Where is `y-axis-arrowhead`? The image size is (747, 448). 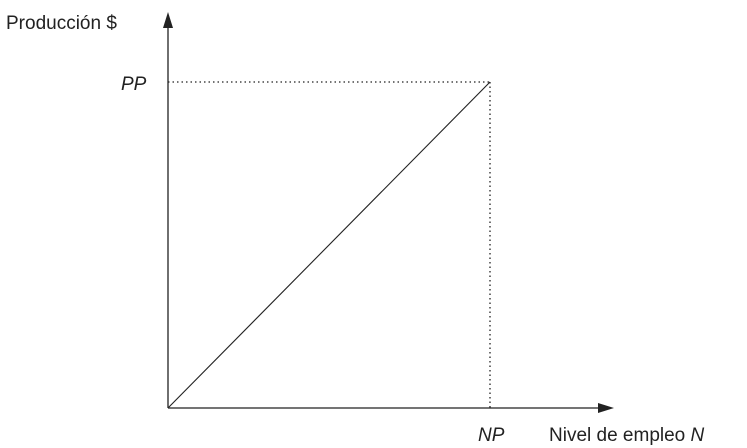
y-axis-arrowhead is located at coordinates (168, 20).